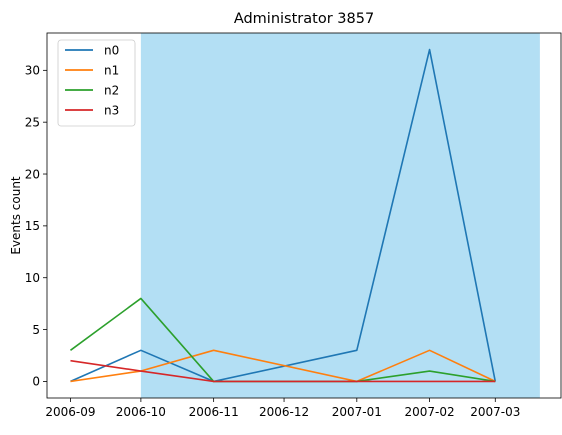 This screenshot has width=562, height=435. What do you see at coordinates (36, 330) in the screenshot?
I see `y-tick-label: 5` at bounding box center [36, 330].